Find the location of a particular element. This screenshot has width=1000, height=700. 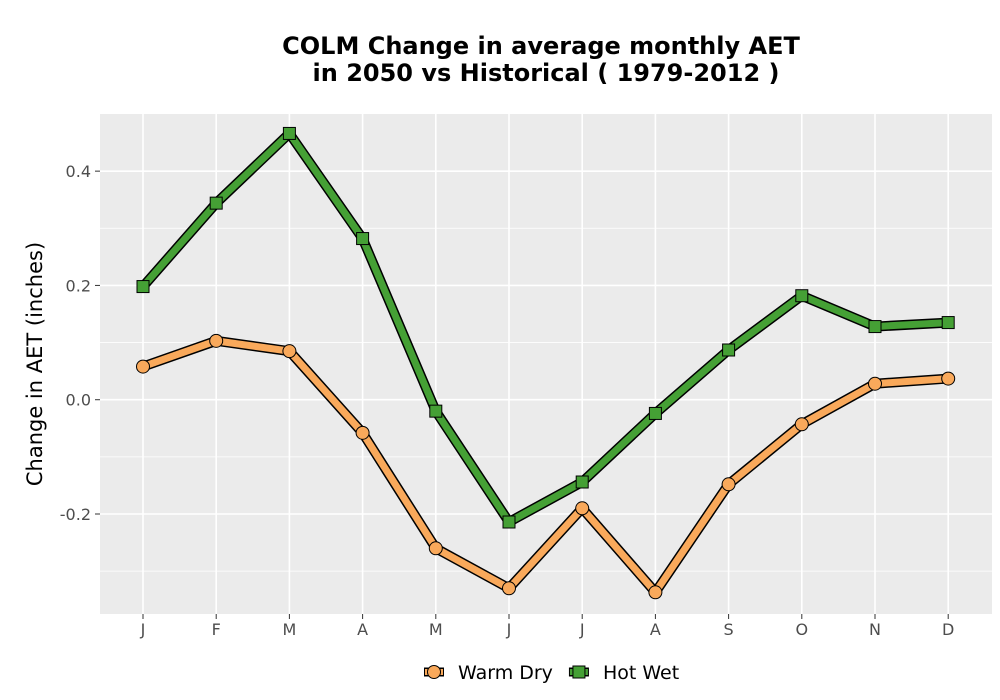

y-axis: -0.2 0.0 0.2 0.4 is located at coordinates (80, 343).